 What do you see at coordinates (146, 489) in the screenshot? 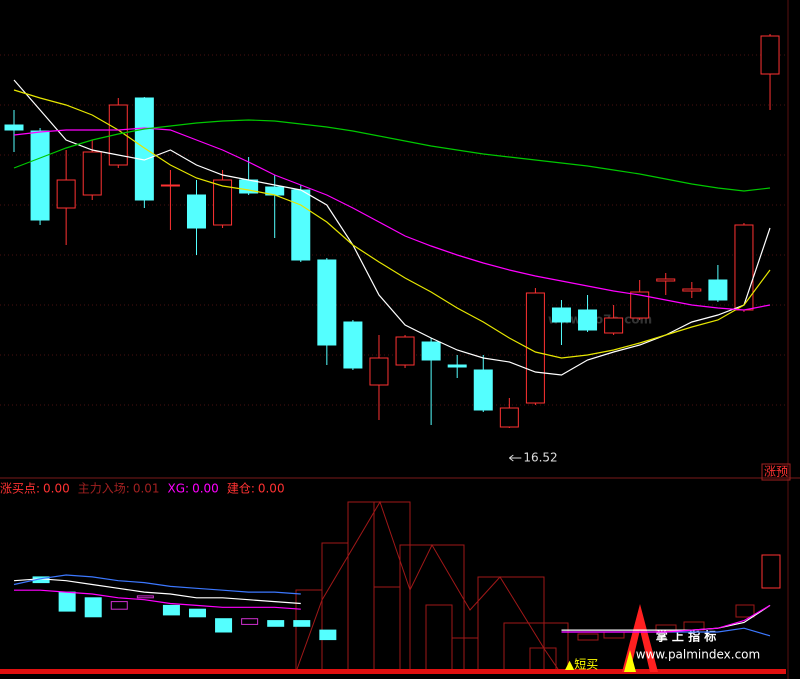
I see `legend-value: 0.01` at bounding box center [146, 489].